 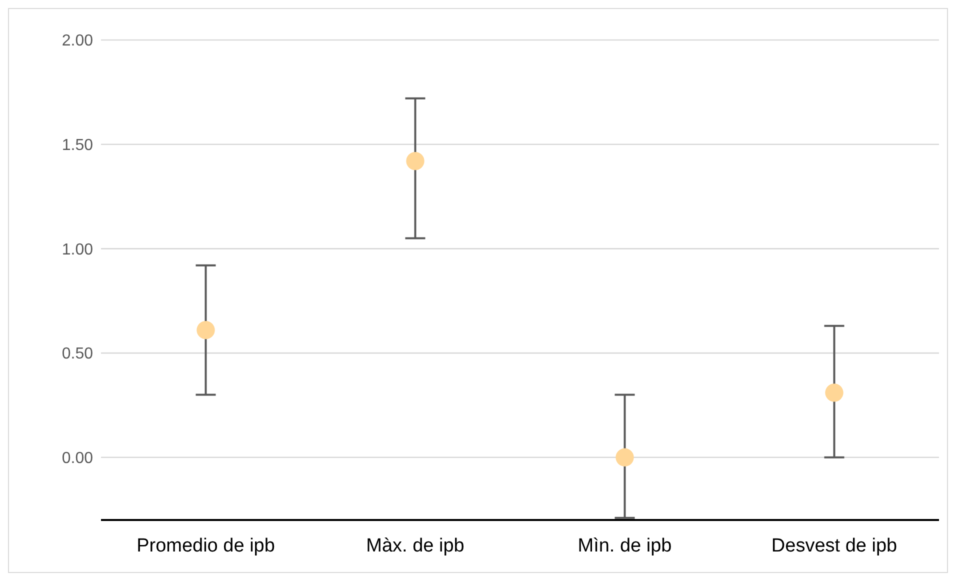 What do you see at coordinates (625, 545) in the screenshot?
I see `x-tick-label: Mìn. de ipb` at bounding box center [625, 545].